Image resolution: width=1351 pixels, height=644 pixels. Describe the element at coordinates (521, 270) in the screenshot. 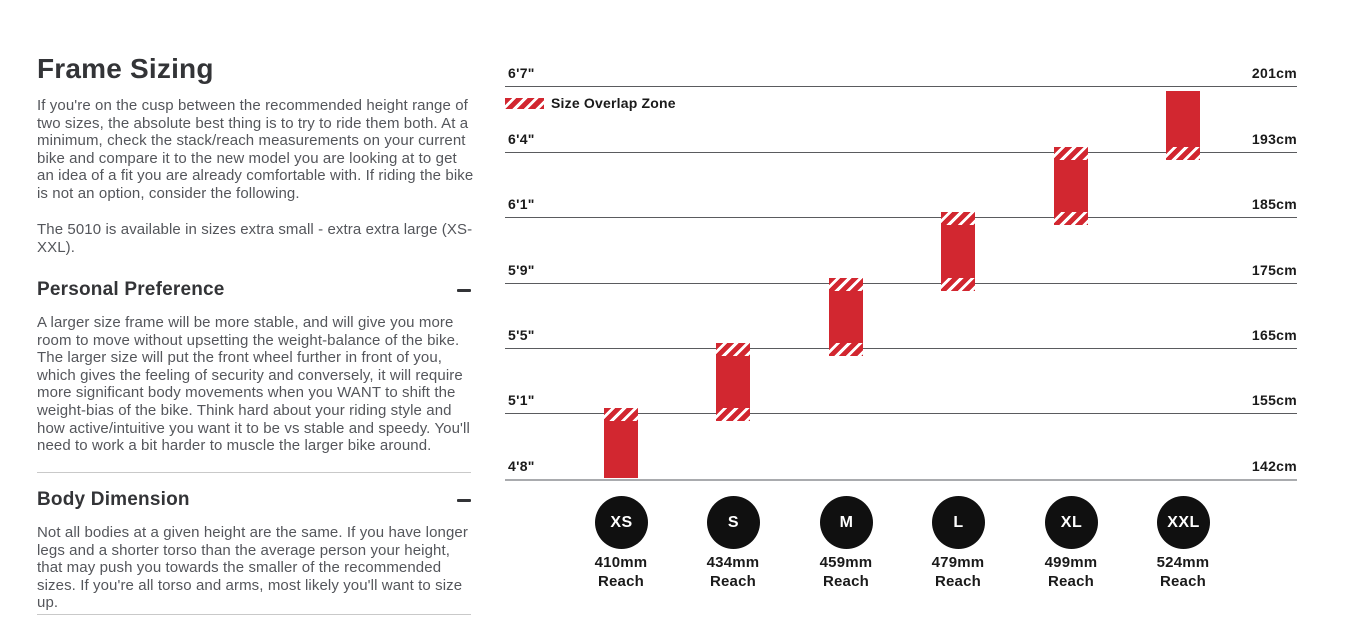

I see `height-label-imperial: 5'9"` at that location.